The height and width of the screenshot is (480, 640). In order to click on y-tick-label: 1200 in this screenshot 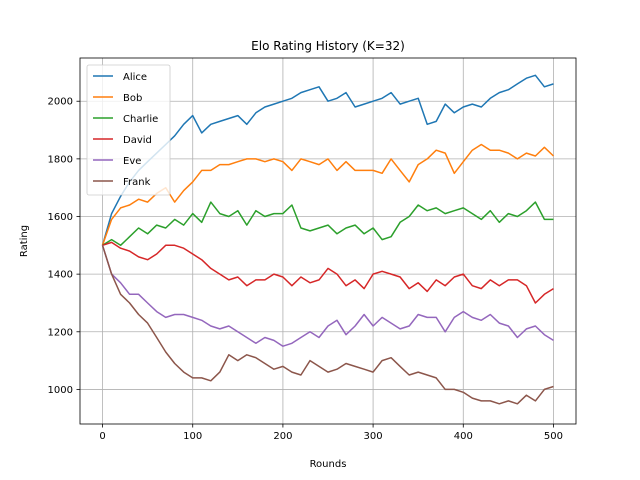, I will do `click(60, 332)`.